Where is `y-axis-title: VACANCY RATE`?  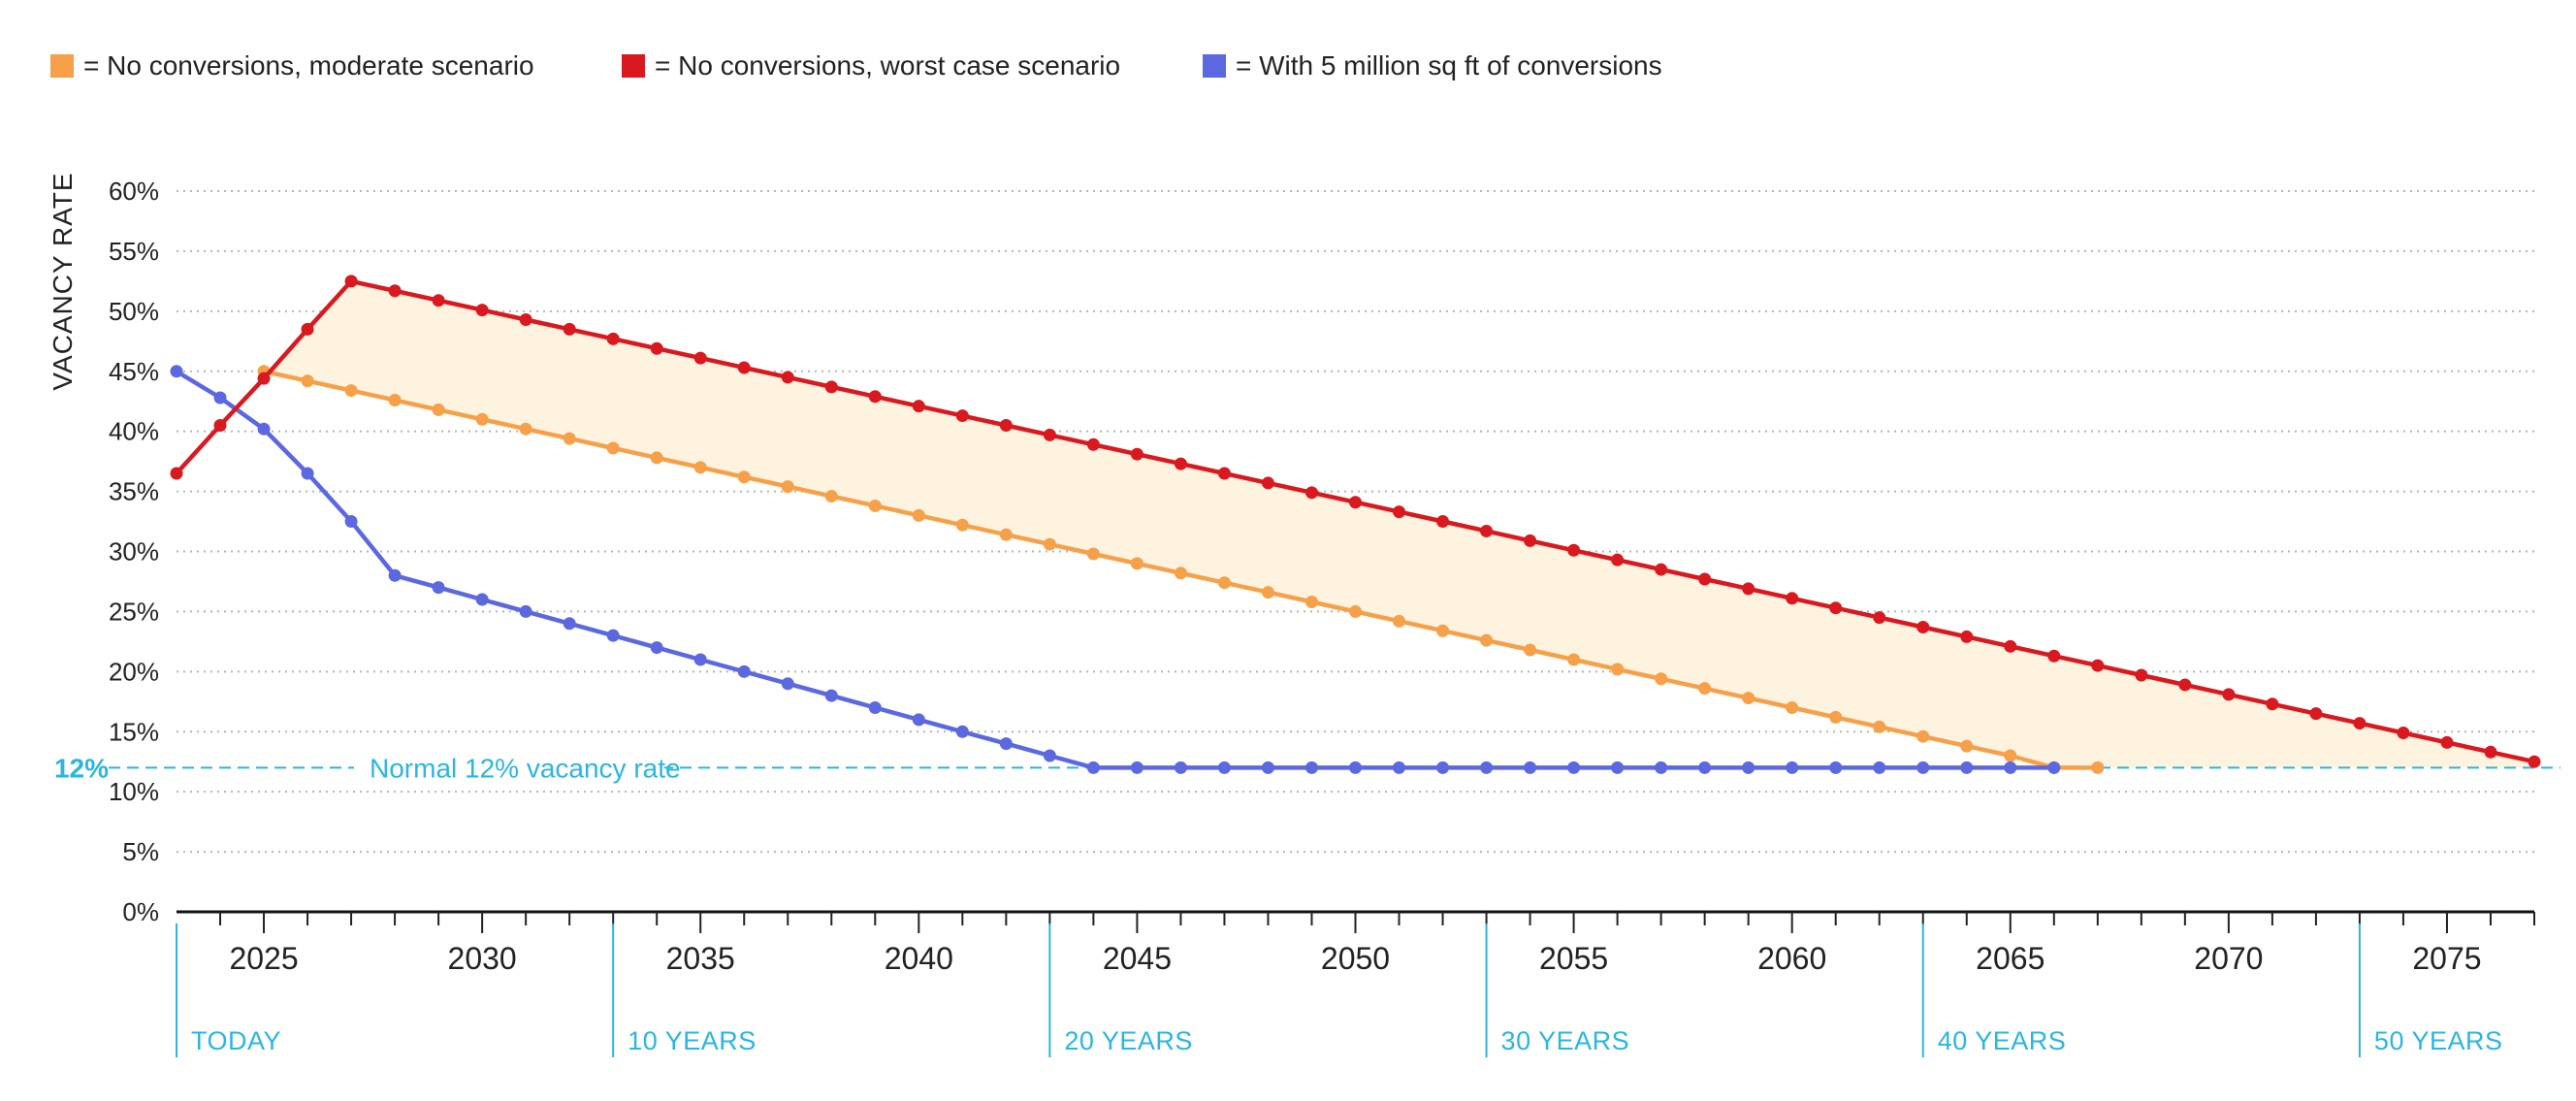
y-axis-title: VACANCY RATE is located at coordinates (63, 281).